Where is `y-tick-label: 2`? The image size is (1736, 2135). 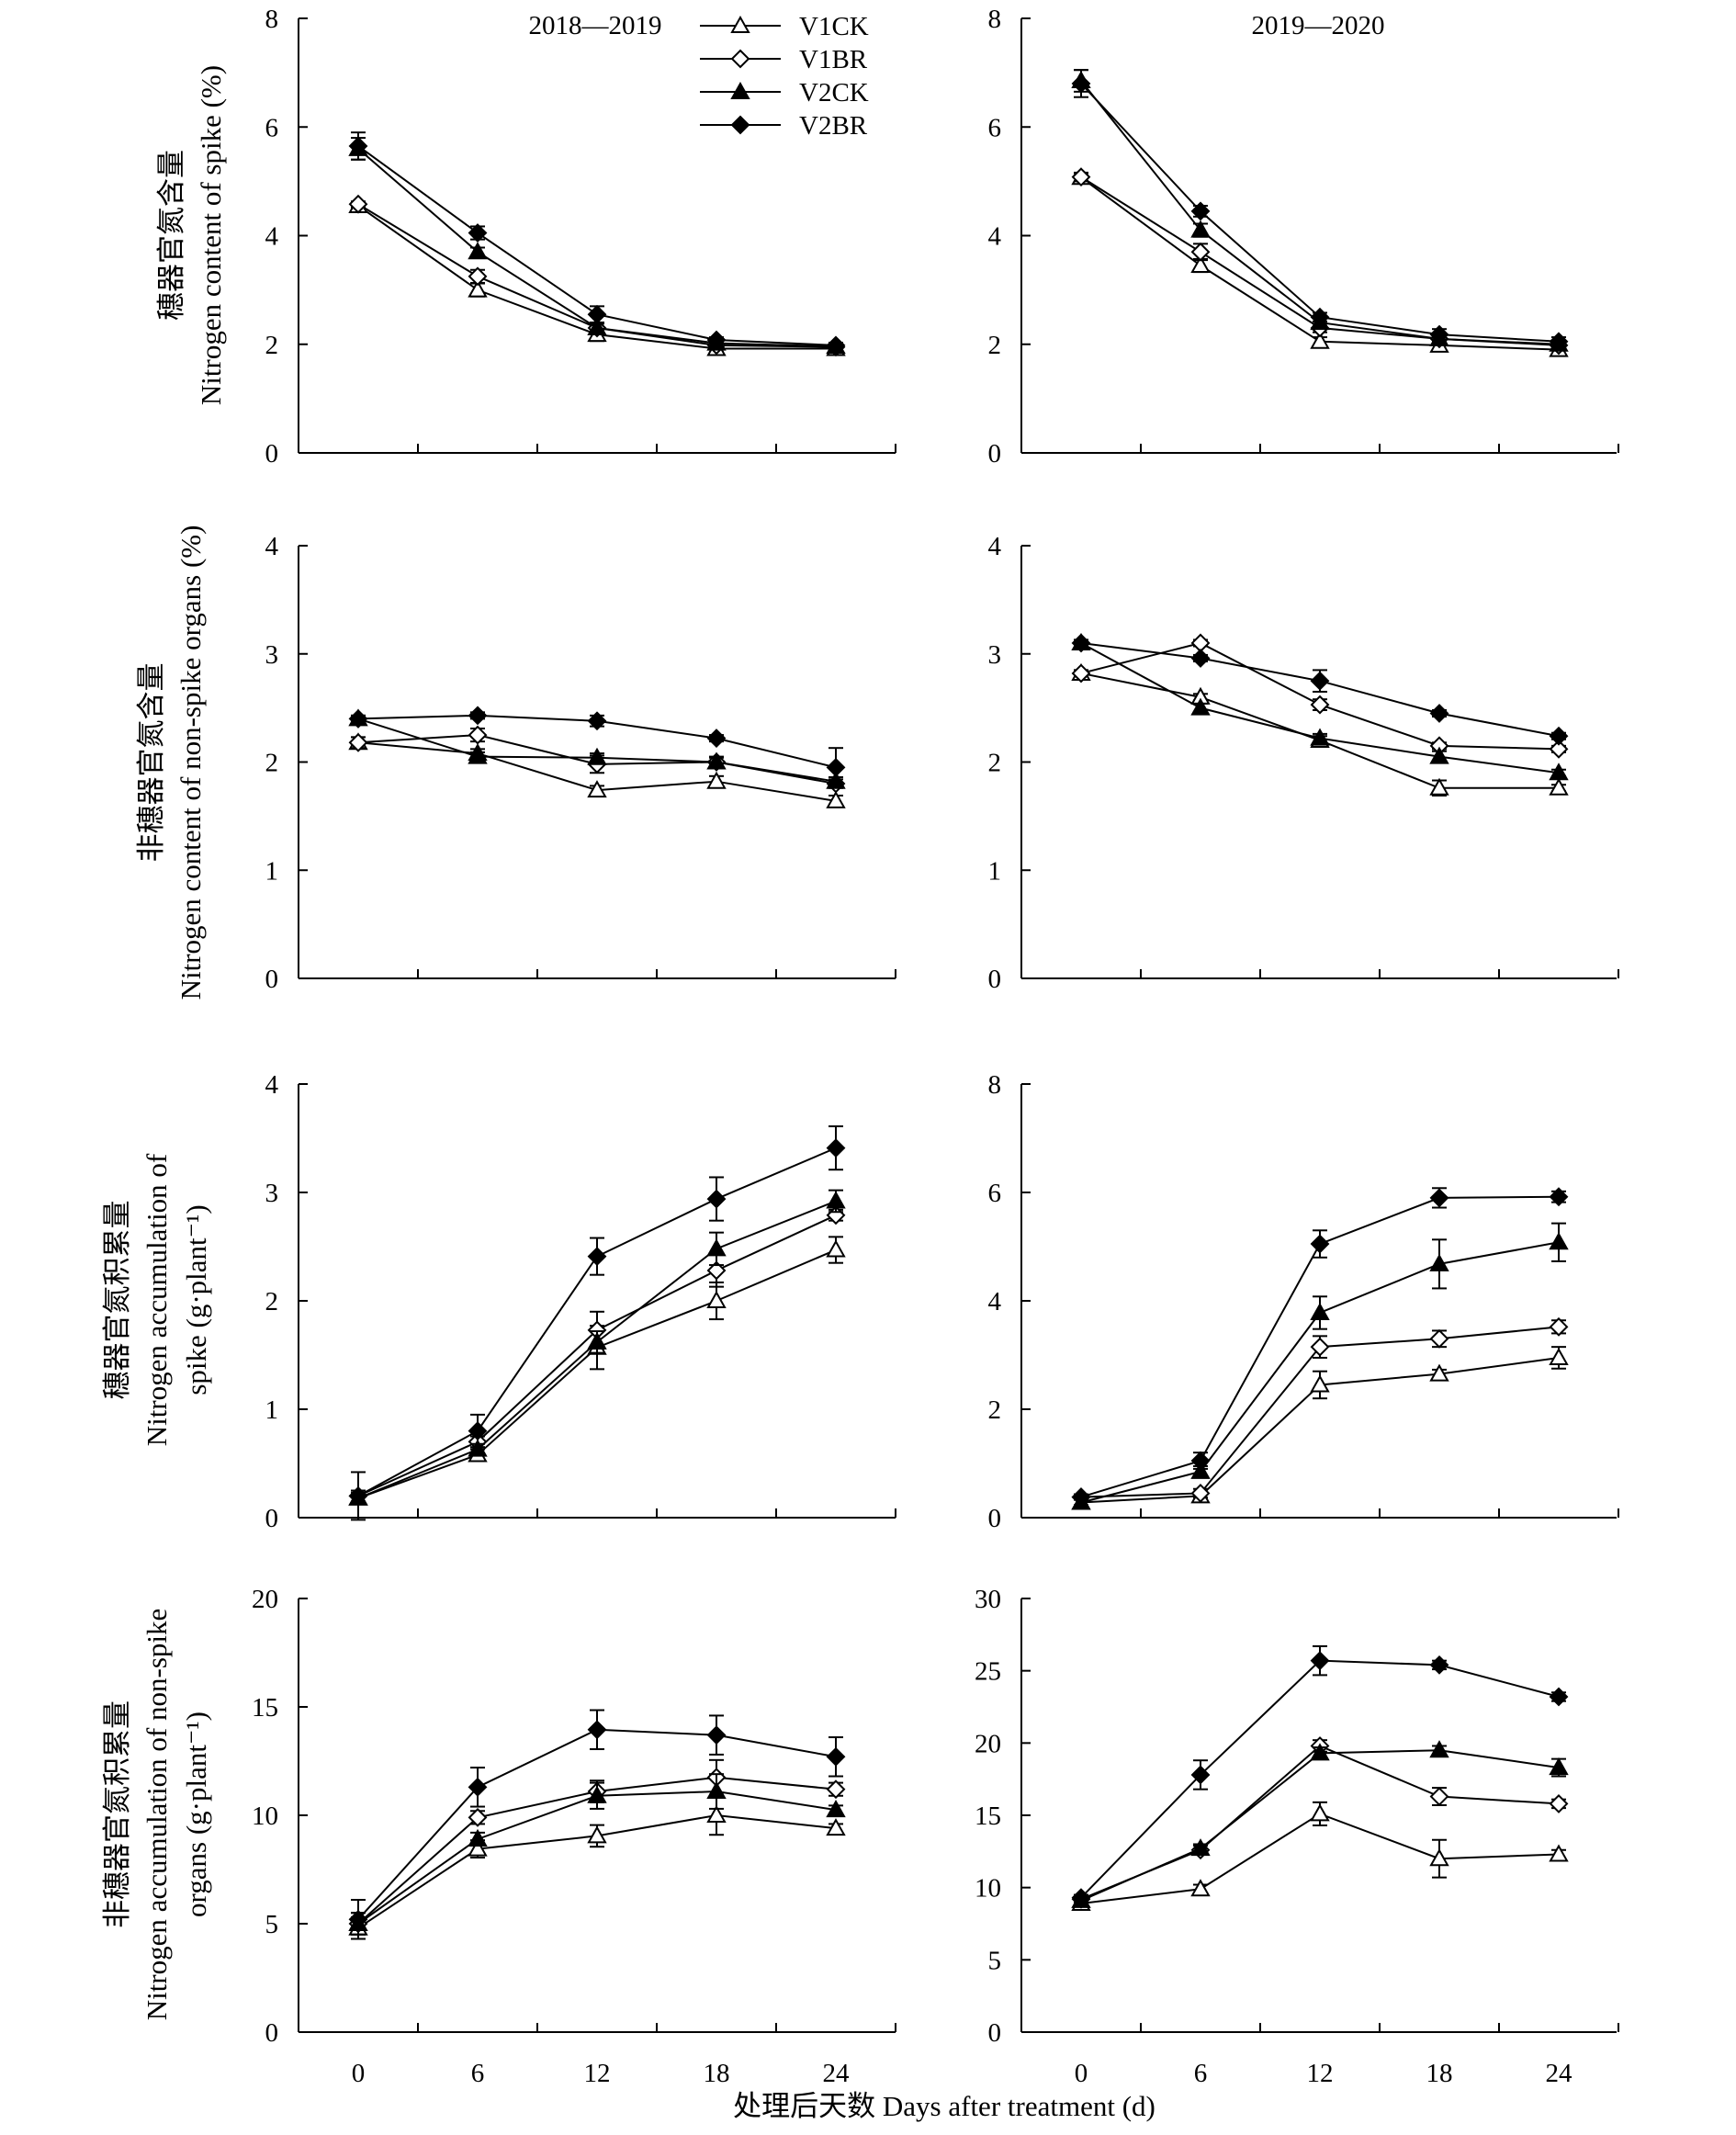 y-tick-label: 2 is located at coordinates (995, 345).